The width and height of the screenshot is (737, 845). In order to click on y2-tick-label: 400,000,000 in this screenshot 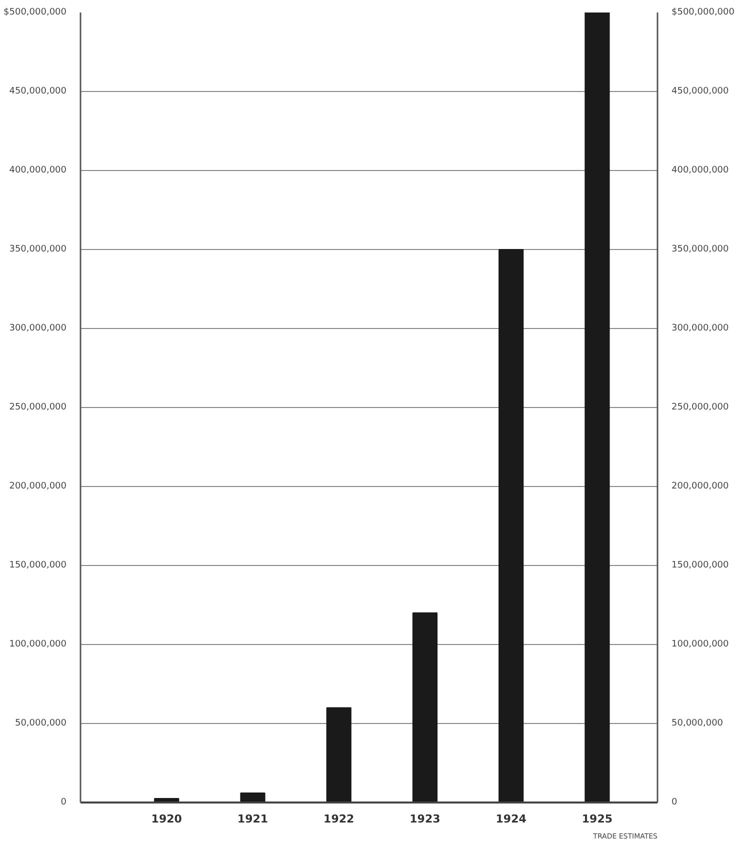, I will do `click(701, 171)`.